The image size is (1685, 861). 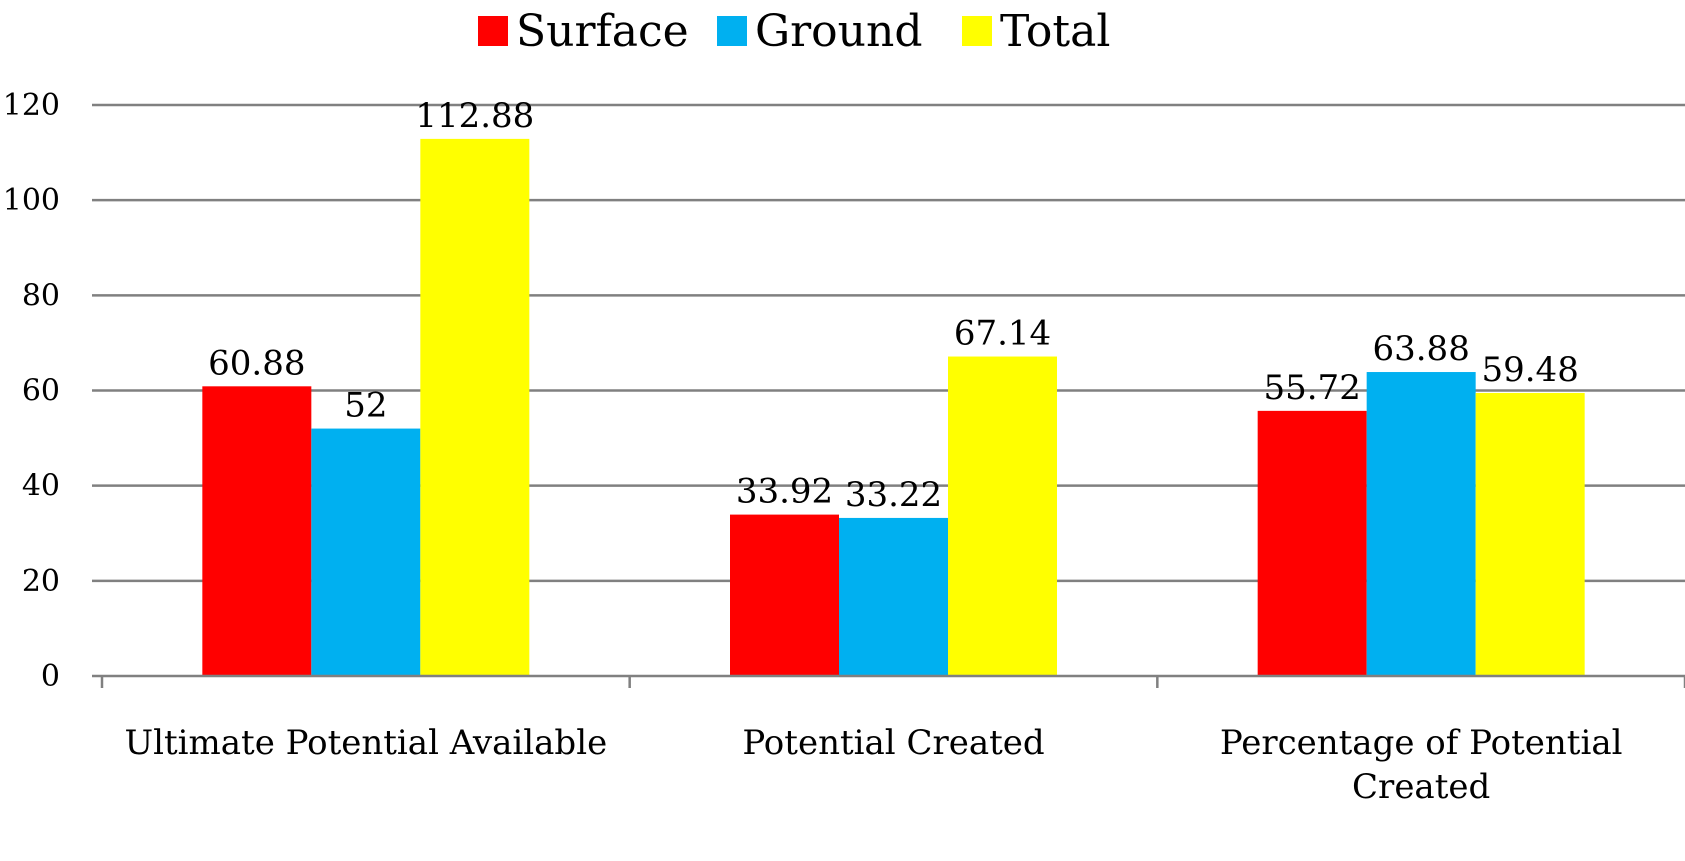 What do you see at coordinates (1421, 787) in the screenshot?
I see `category-label: Created` at bounding box center [1421, 787].